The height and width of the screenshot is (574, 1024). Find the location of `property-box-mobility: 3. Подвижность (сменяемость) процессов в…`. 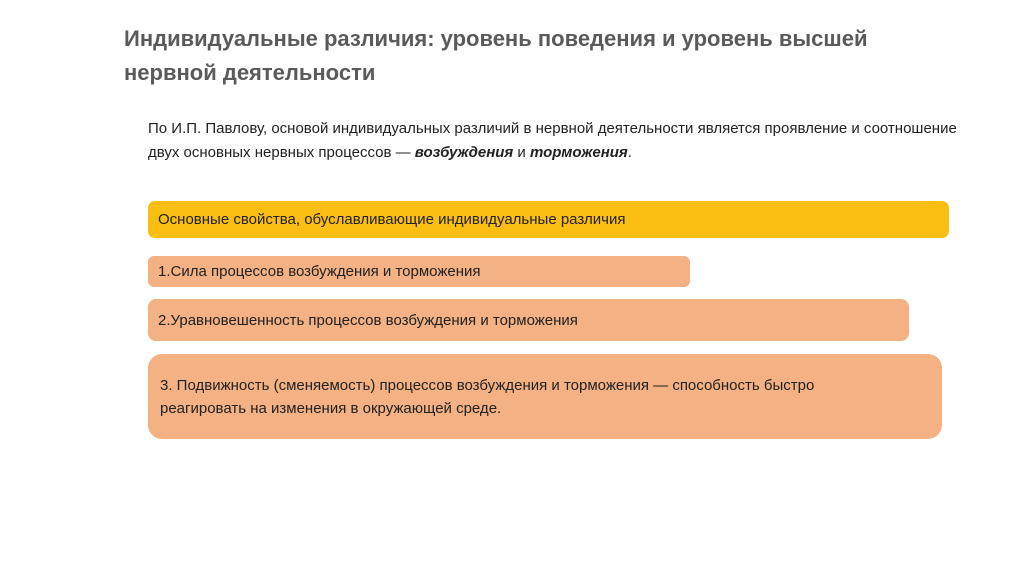

property-box-mobility: 3. Подвижность (сменяемость) процессов в… is located at coordinates (545, 396).